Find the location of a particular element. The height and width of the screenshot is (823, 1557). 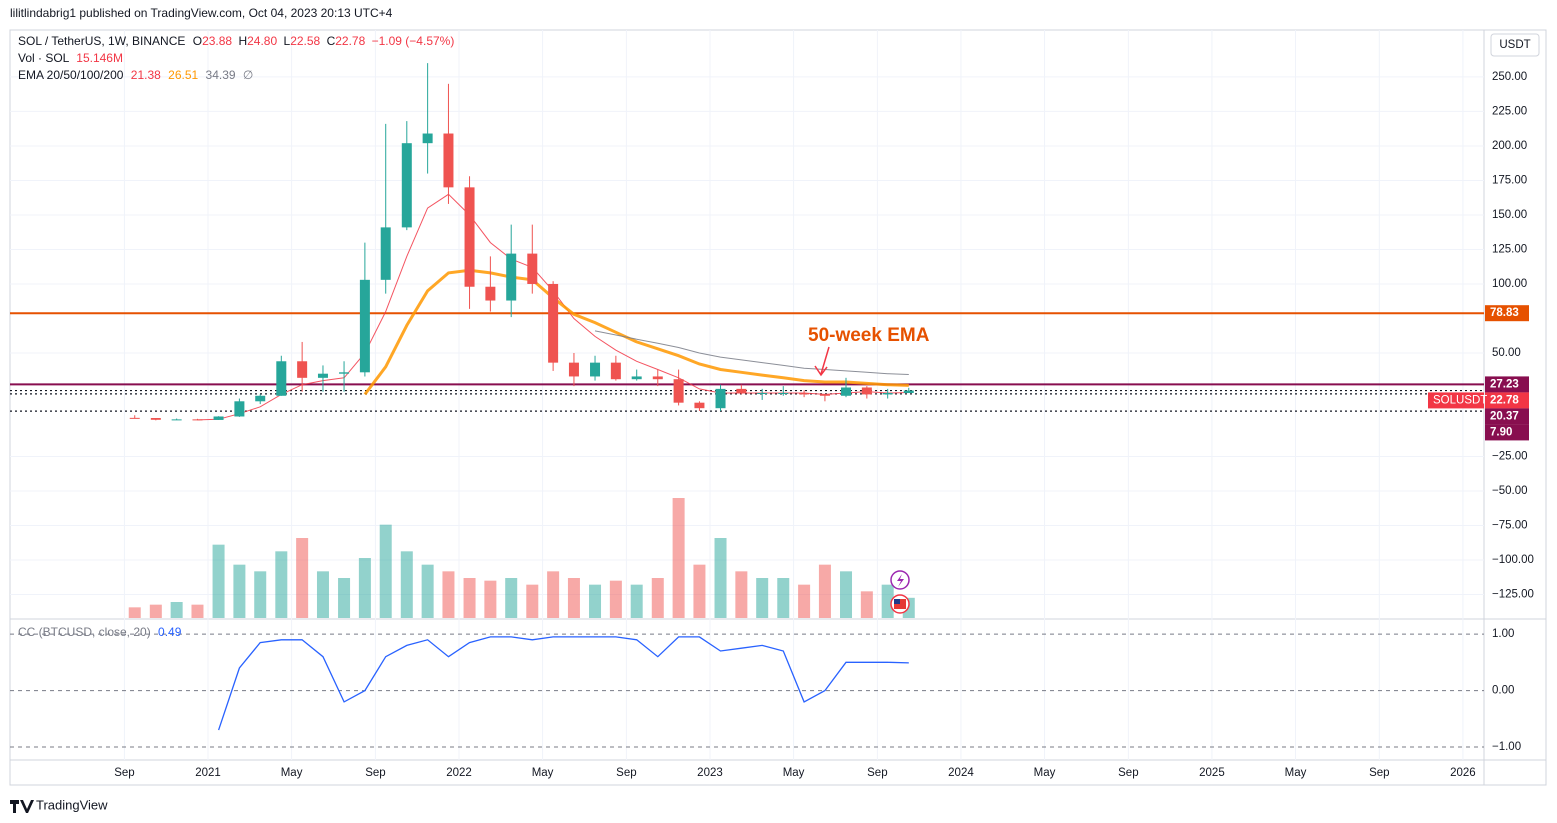

o-label: O is located at coordinates (197, 41).